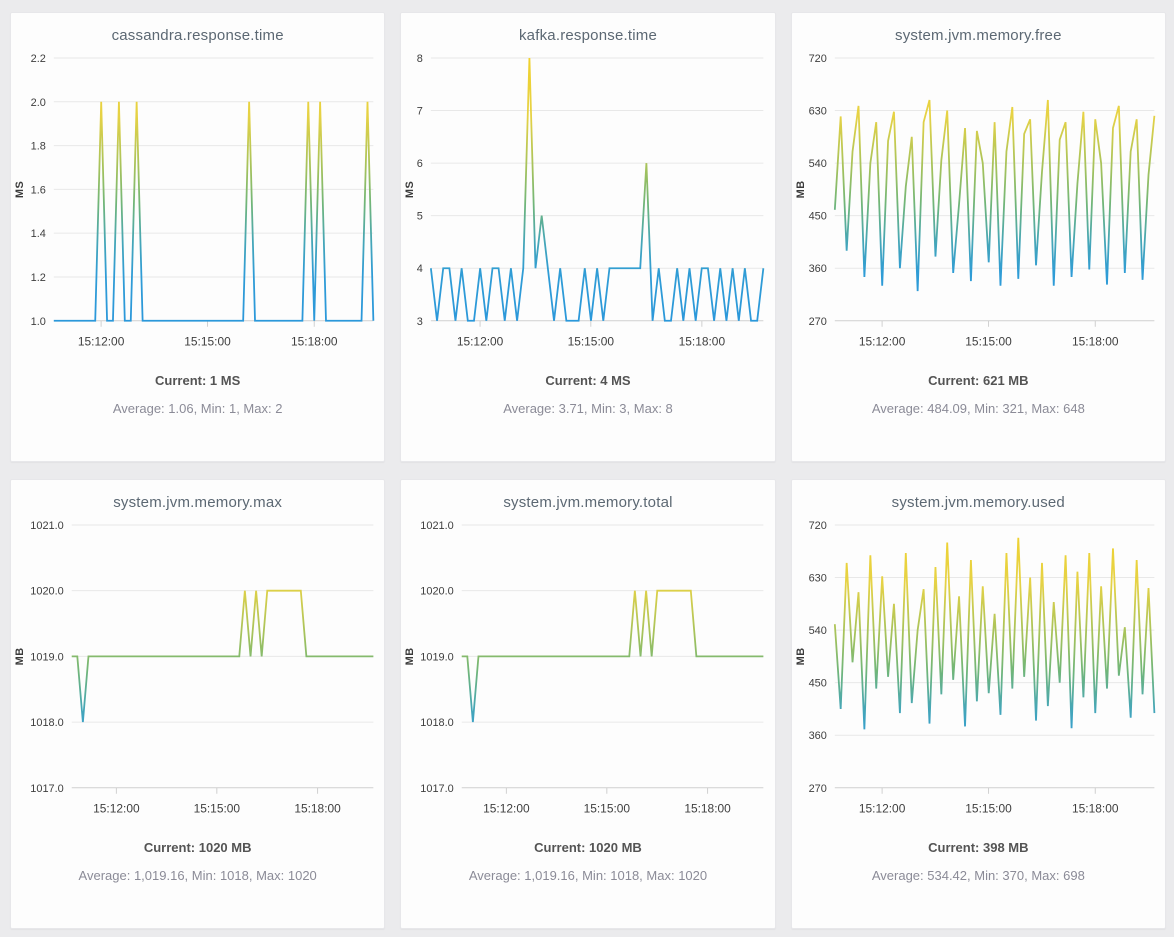  What do you see at coordinates (197, 35) in the screenshot?
I see `panel-title: cassandra.response.time` at bounding box center [197, 35].